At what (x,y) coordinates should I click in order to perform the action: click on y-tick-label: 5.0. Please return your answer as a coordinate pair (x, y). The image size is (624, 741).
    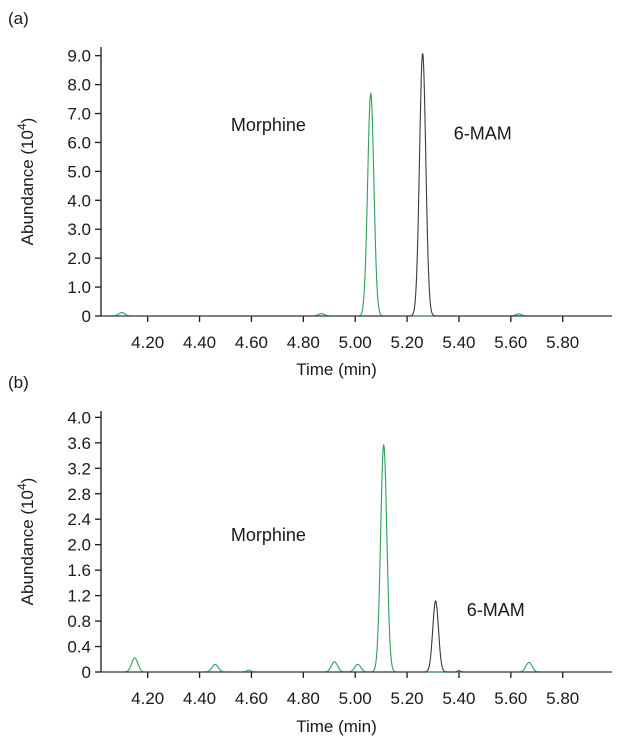
    Looking at the image, I should click on (79, 171).